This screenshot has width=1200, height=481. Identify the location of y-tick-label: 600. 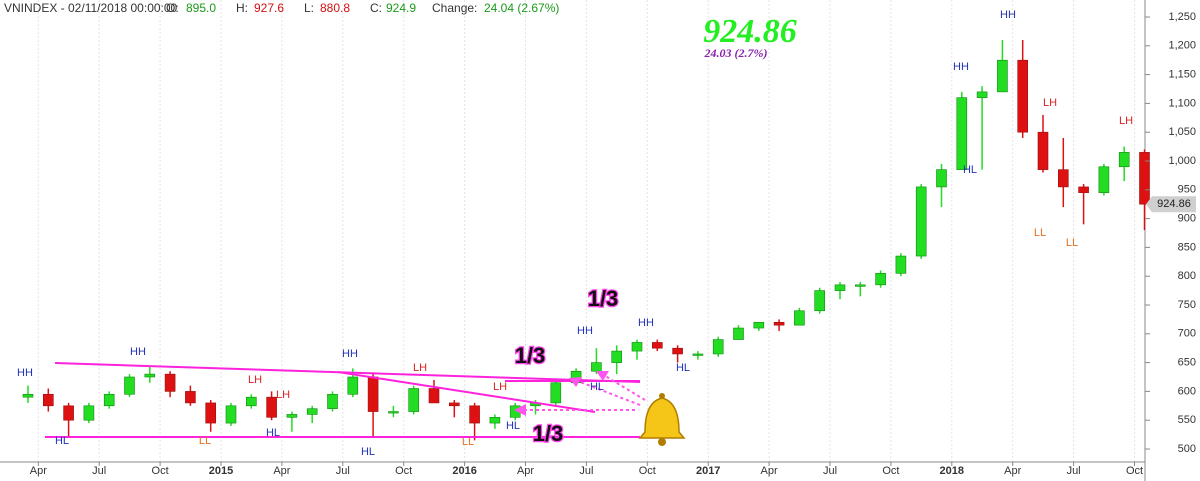
(1187, 391).